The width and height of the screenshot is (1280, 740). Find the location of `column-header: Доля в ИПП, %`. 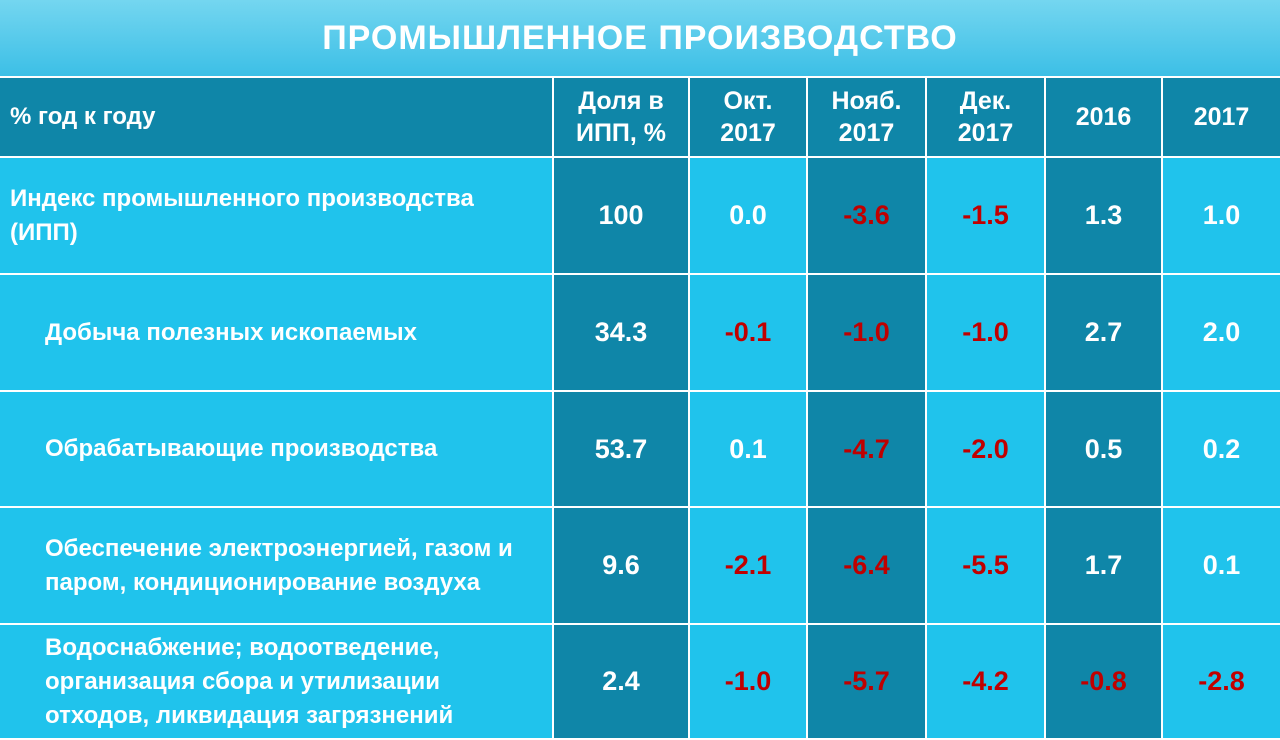

column-header: Доля в ИПП, % is located at coordinates (622, 118).